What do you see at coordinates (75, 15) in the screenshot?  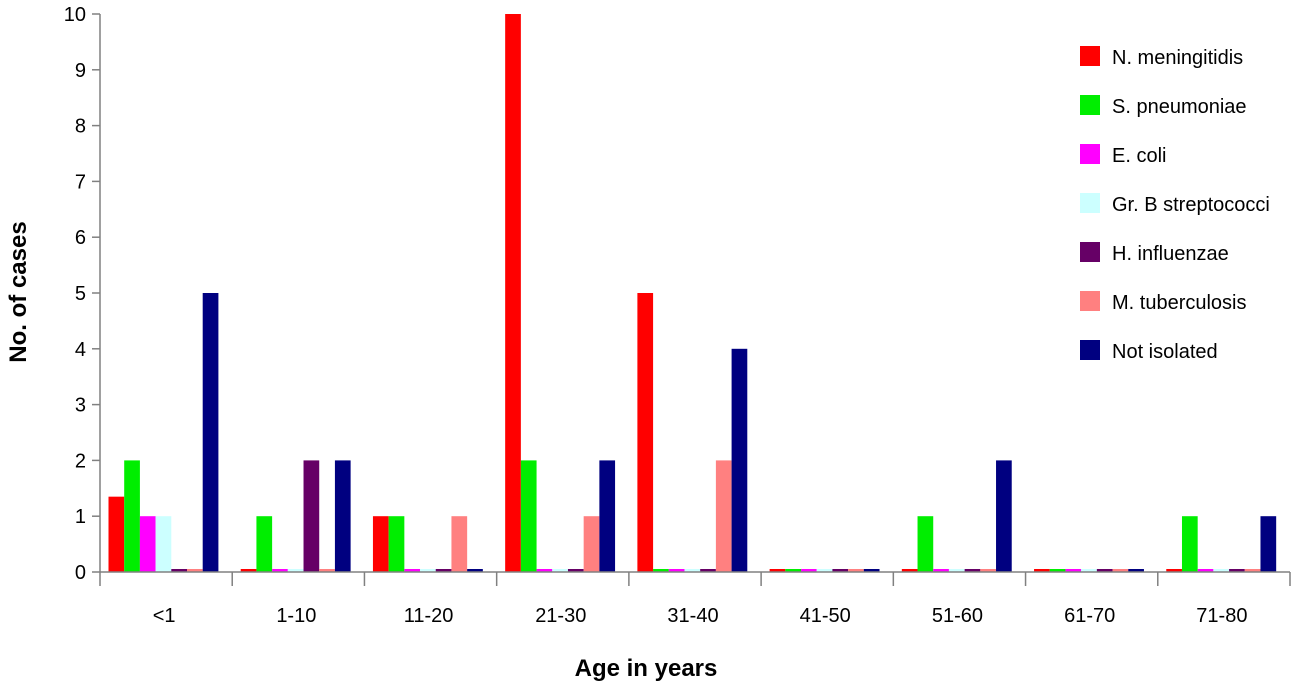 I see `y-tick-label: 10` at bounding box center [75, 15].